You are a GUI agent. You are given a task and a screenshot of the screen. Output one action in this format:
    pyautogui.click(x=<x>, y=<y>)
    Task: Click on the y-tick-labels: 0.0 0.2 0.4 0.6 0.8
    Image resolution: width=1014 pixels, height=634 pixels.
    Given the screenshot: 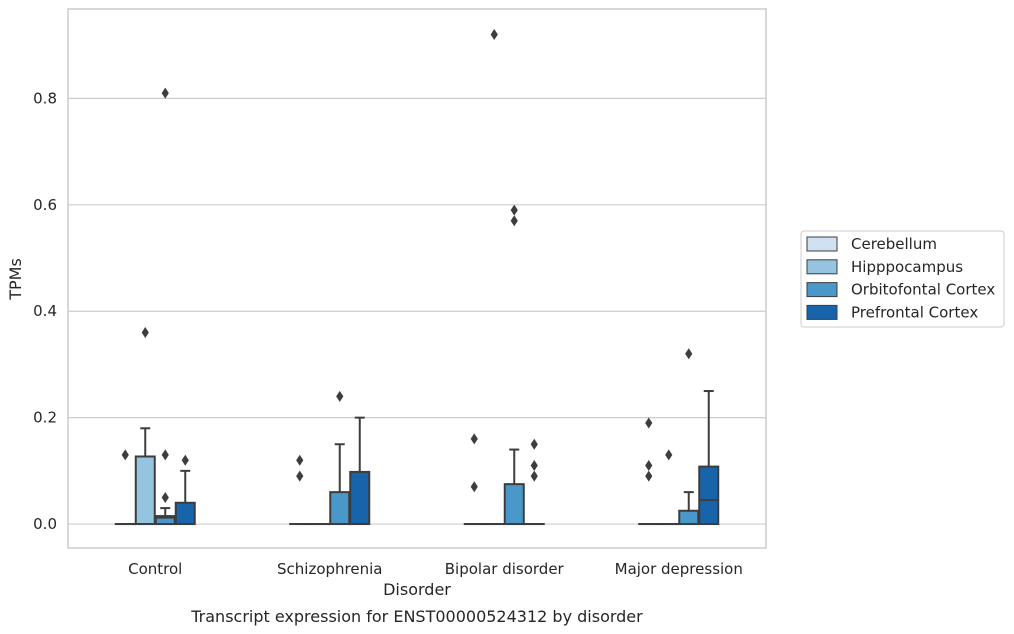 What is the action you would take?
    pyautogui.click(x=45, y=311)
    